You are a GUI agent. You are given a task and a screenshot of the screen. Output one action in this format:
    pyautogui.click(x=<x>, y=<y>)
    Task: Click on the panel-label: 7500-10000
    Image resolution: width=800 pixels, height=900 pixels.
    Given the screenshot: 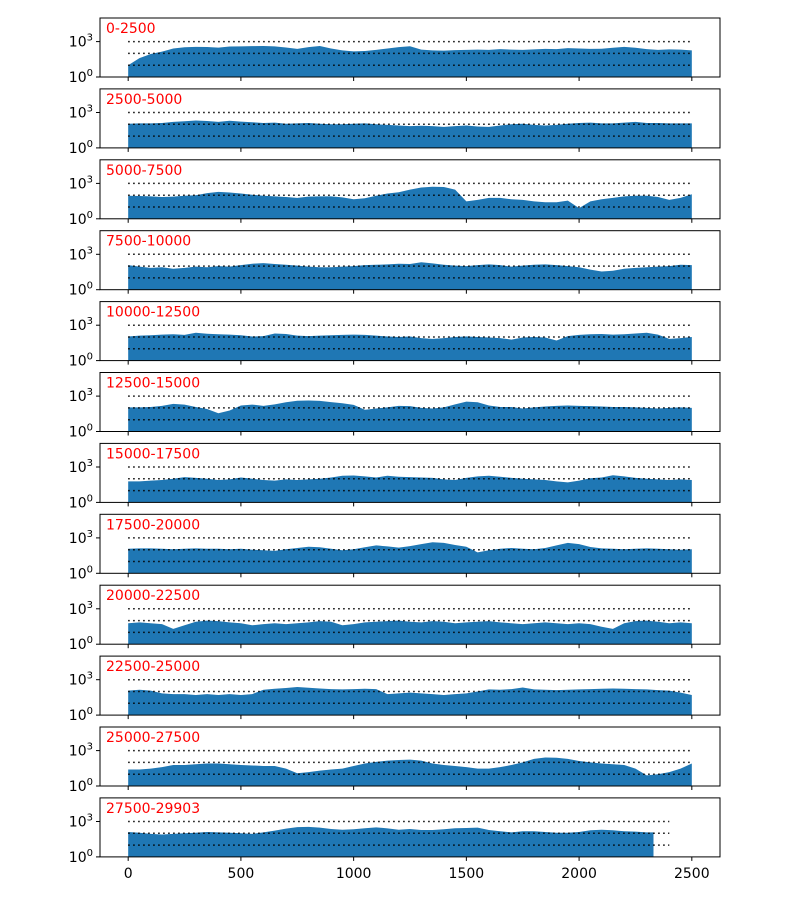 What is the action you would take?
    pyautogui.click(x=148, y=242)
    